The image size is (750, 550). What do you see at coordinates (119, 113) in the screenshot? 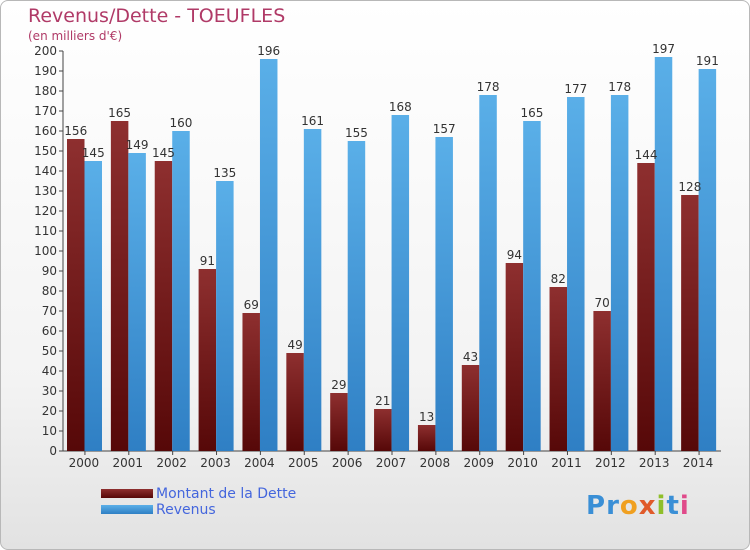
I see `data-label-debt-2001: 165` at bounding box center [119, 113].